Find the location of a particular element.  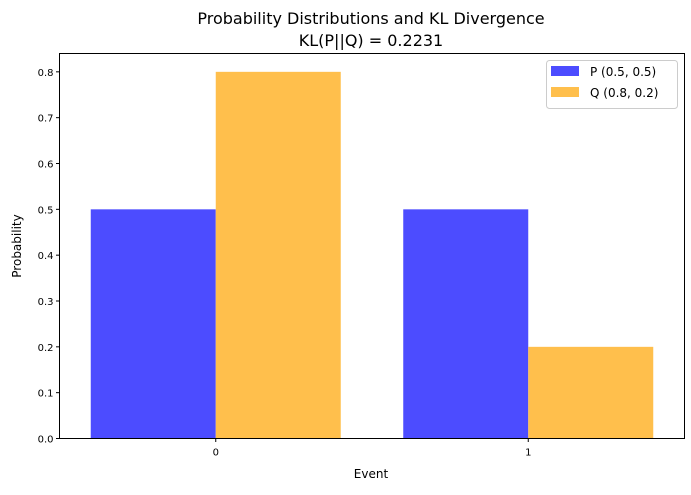

legend-swatch-q is located at coordinates (565, 92).